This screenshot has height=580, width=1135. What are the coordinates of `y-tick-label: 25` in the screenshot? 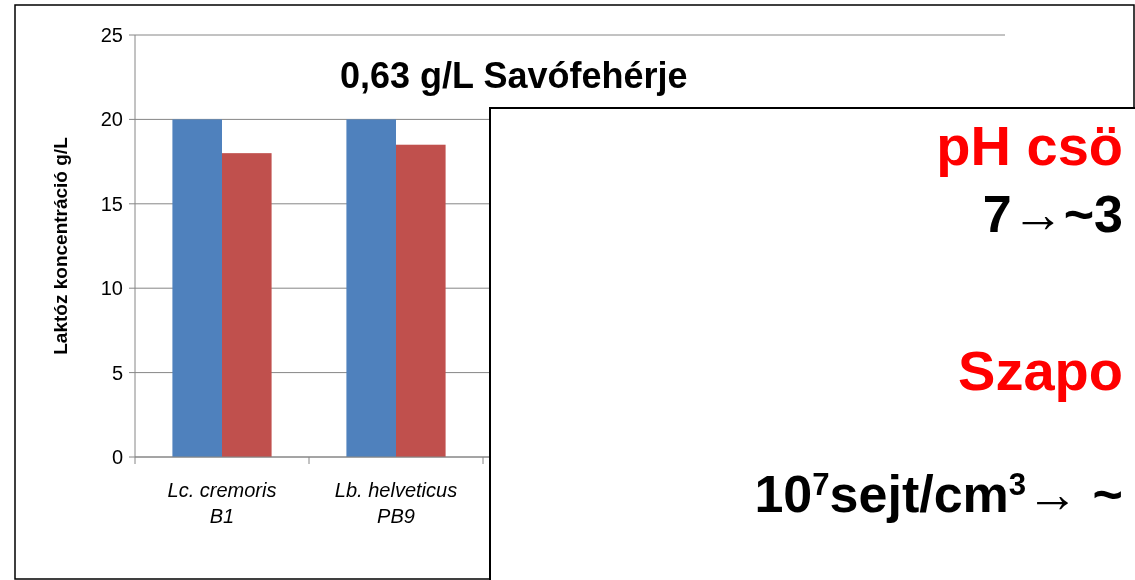 It's located at (111, 35).